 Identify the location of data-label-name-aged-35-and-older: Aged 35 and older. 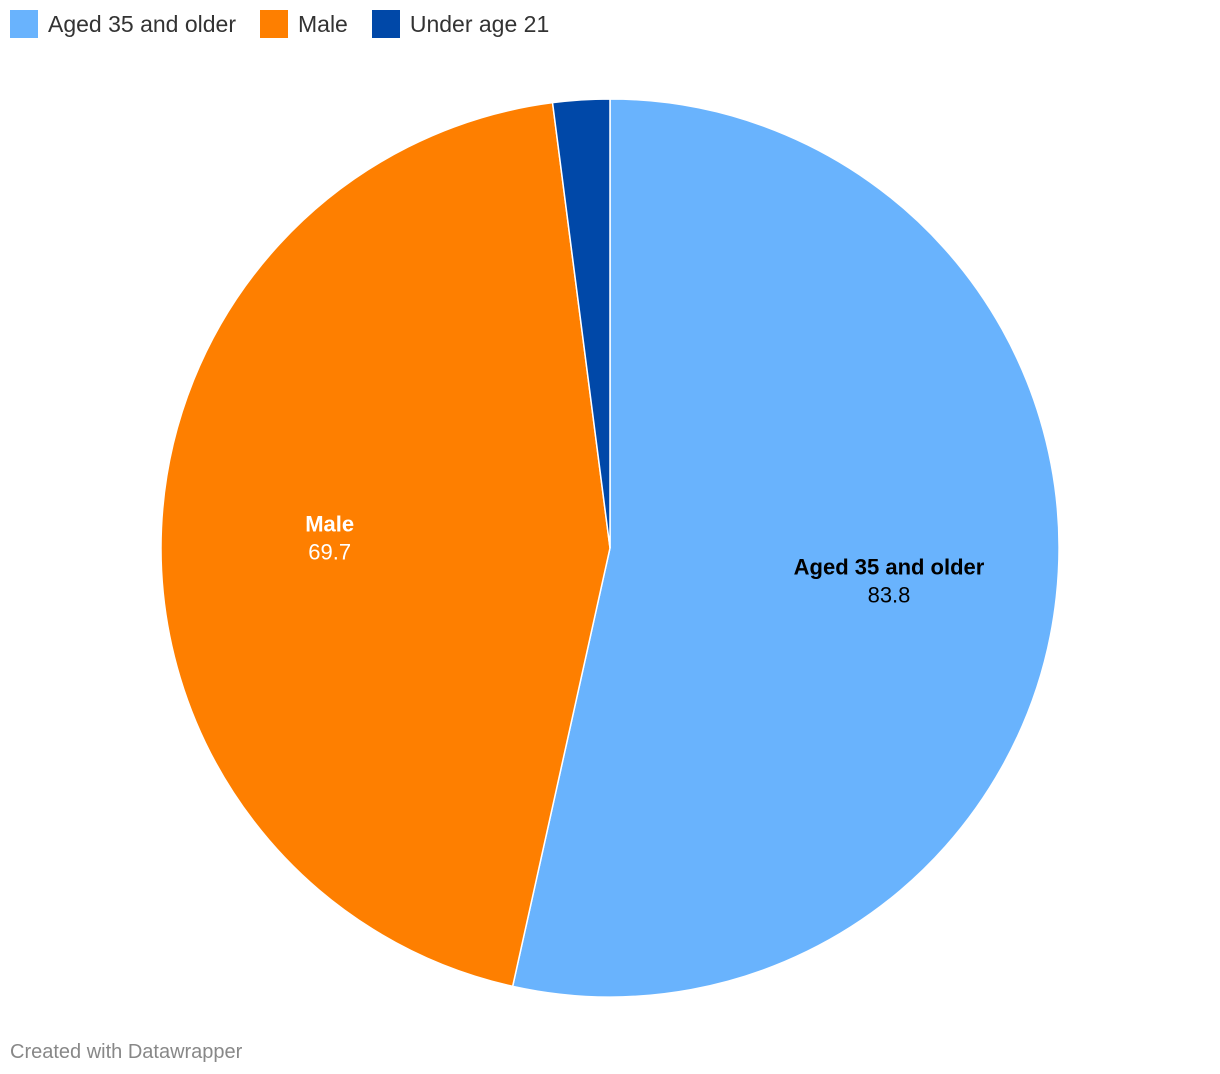
(889, 567).